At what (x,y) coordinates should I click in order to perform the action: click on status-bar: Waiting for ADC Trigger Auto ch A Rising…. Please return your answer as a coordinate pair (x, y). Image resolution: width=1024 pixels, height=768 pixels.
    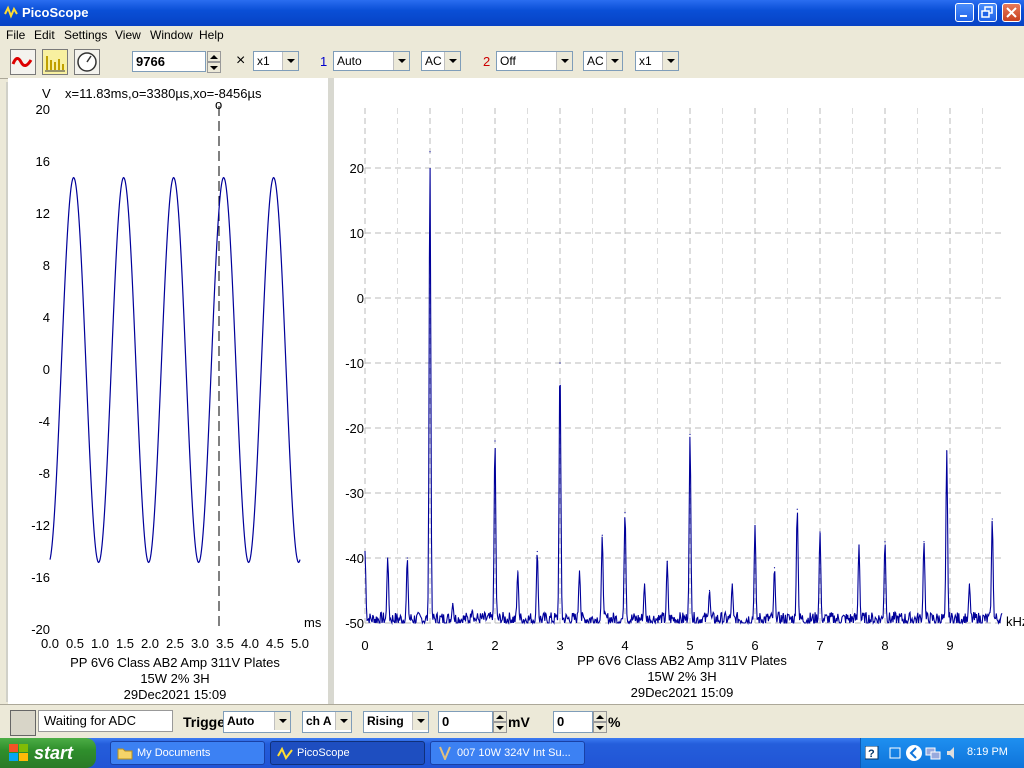
    Looking at the image, I should click on (512, 721).